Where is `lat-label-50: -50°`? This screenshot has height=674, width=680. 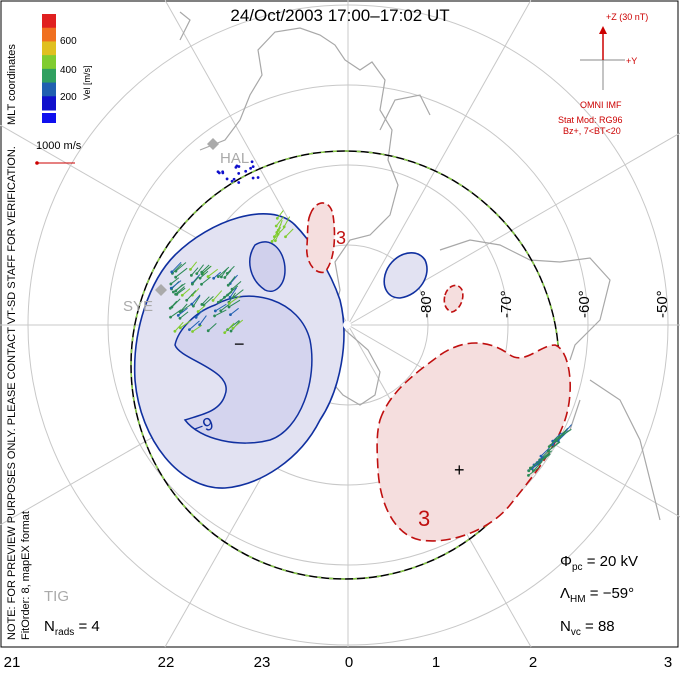 lat-label-50: -50° is located at coordinates (662, 304).